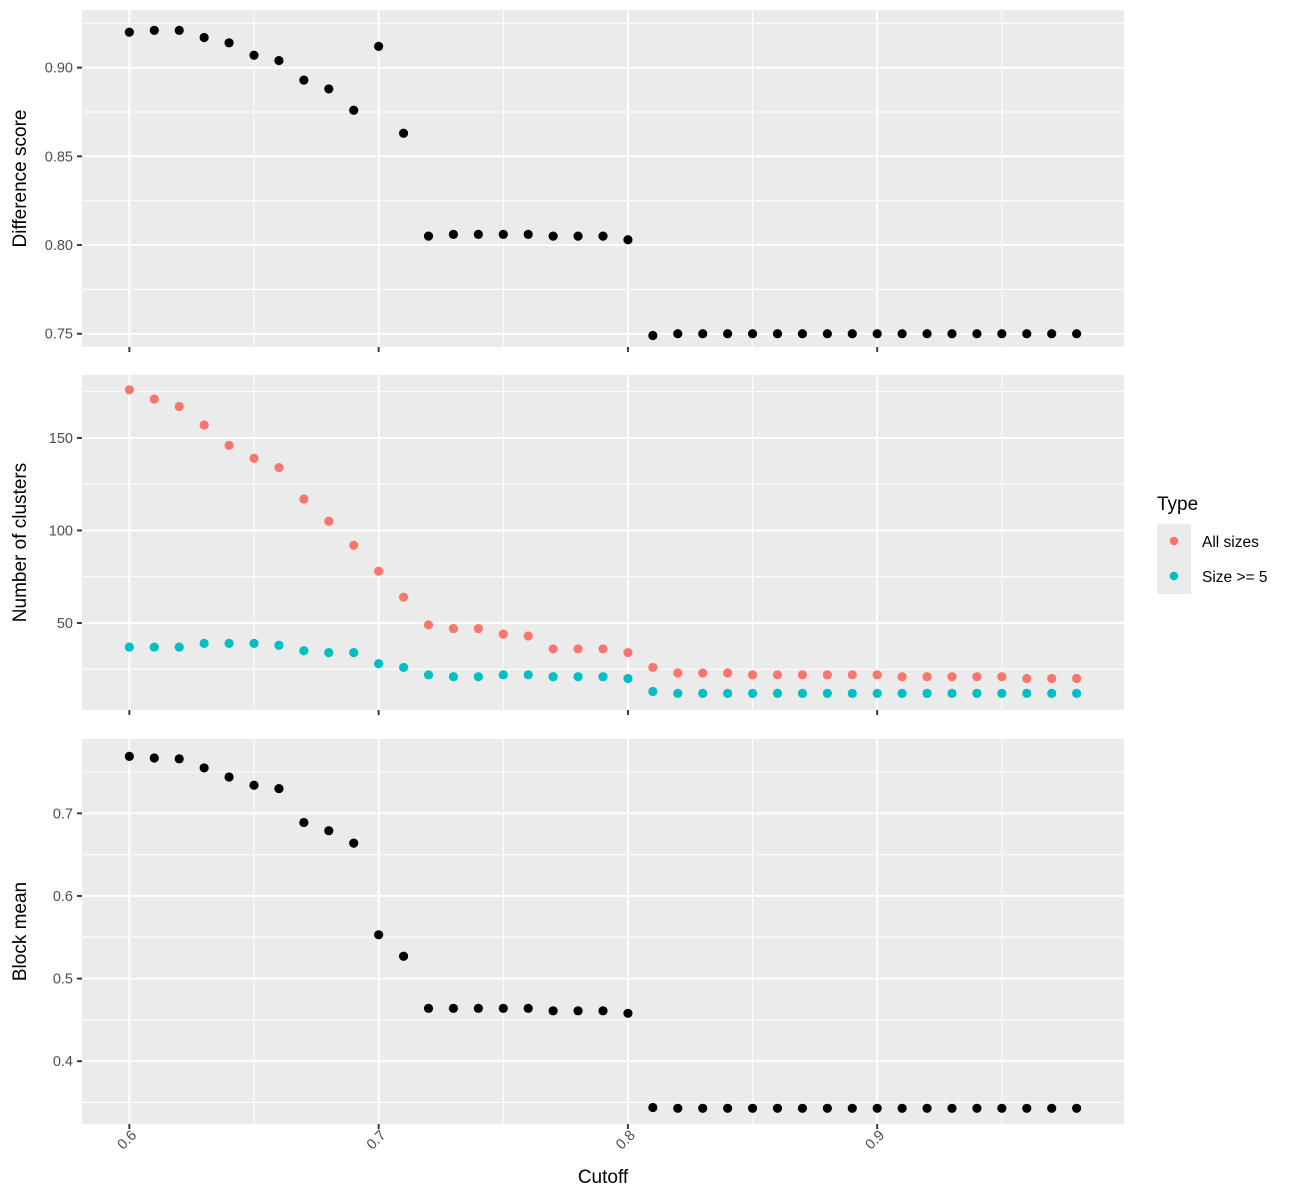  I want to click on y-tick-label: 0.5, so click(63, 980).